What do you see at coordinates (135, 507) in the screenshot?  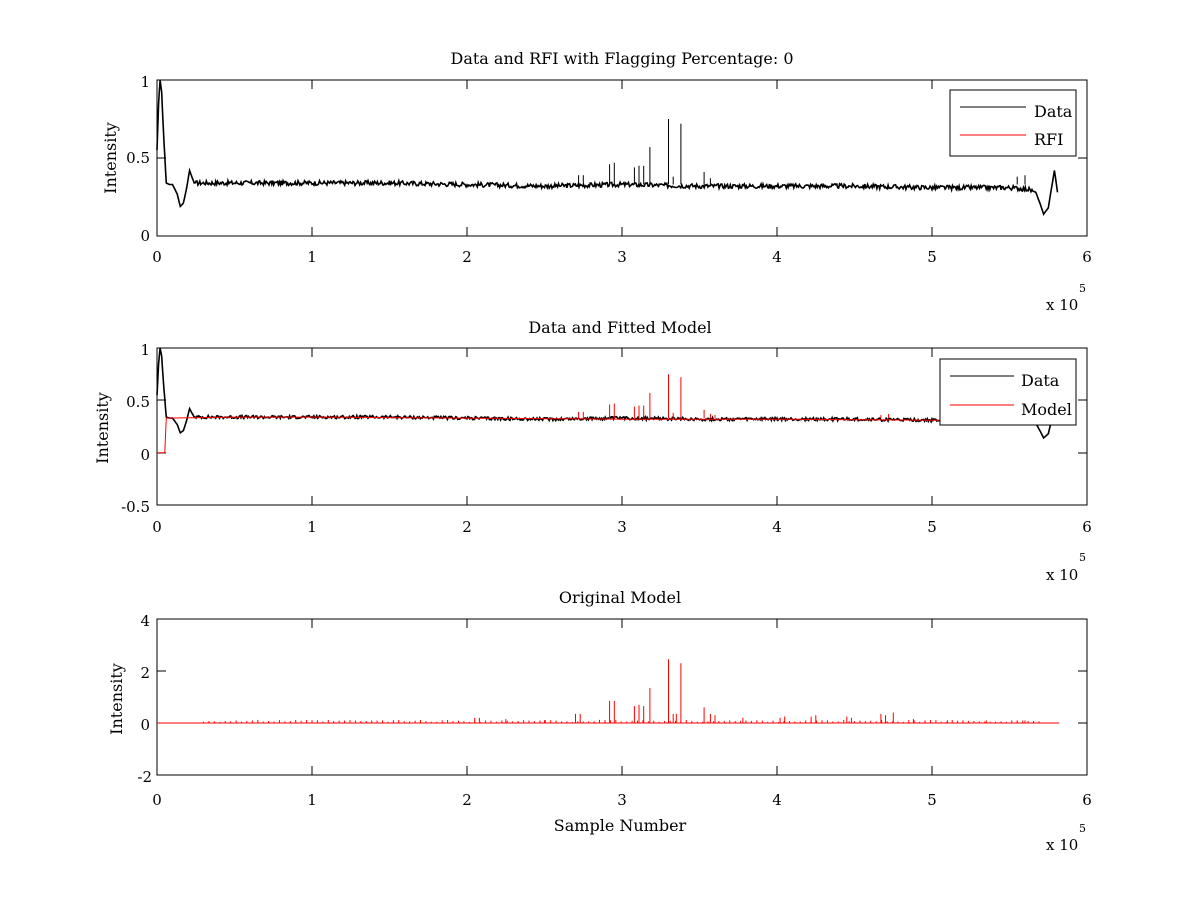 I see `y-tick-label: -0.5` at bounding box center [135, 507].